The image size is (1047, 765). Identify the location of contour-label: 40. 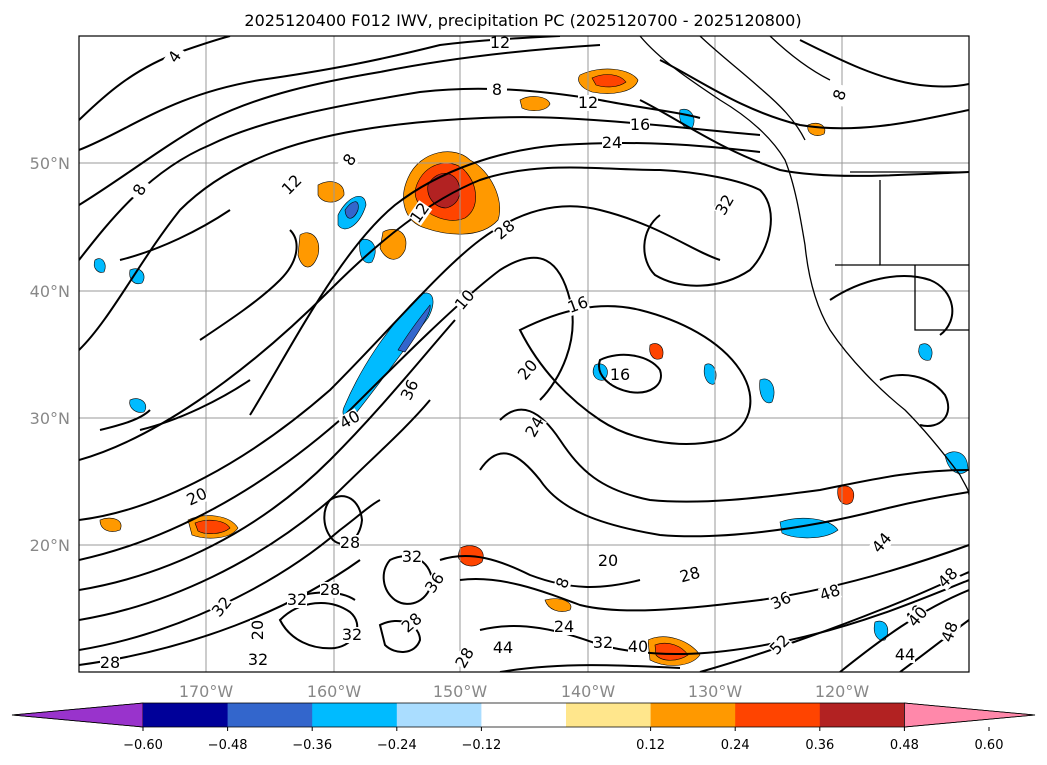
(638, 646).